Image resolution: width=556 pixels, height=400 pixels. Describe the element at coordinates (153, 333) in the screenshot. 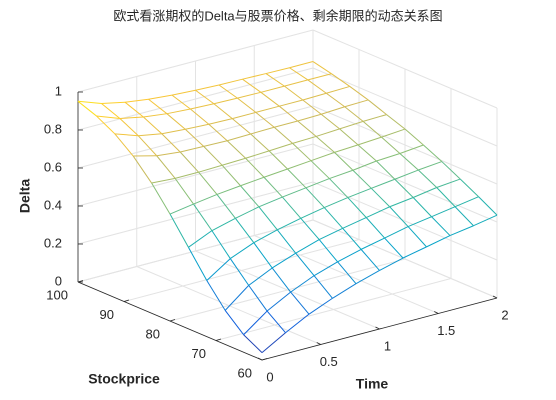

I see `y-tick-label: 80` at that location.